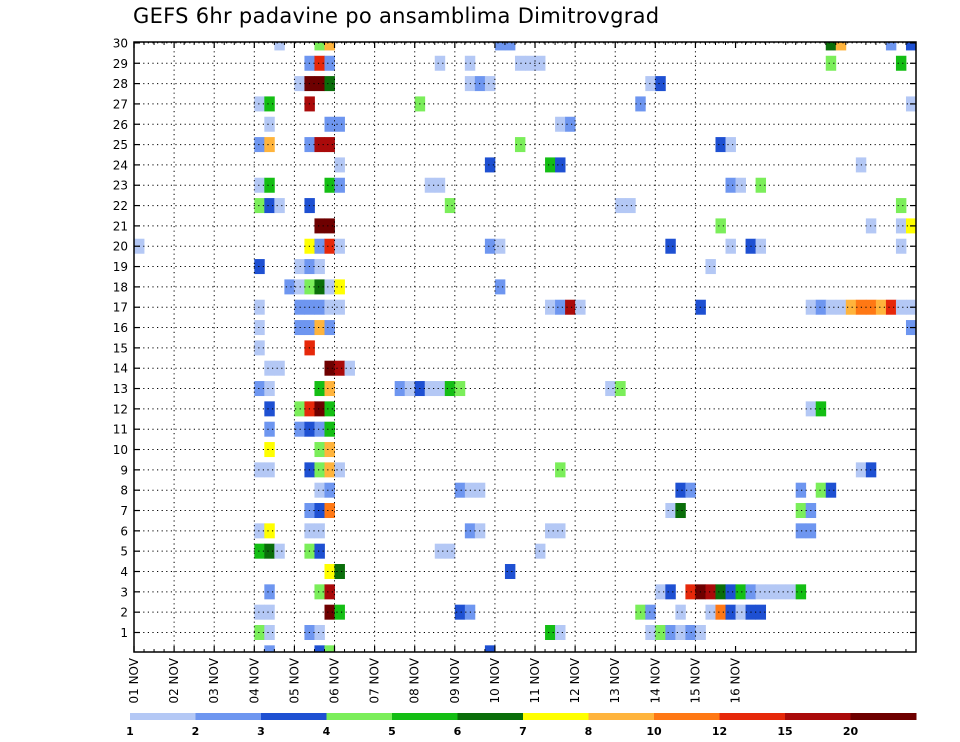 The width and height of the screenshot is (960, 742). What do you see at coordinates (736, 680) in the screenshot?
I see `x-tick-label: 16 NOV` at bounding box center [736, 680].